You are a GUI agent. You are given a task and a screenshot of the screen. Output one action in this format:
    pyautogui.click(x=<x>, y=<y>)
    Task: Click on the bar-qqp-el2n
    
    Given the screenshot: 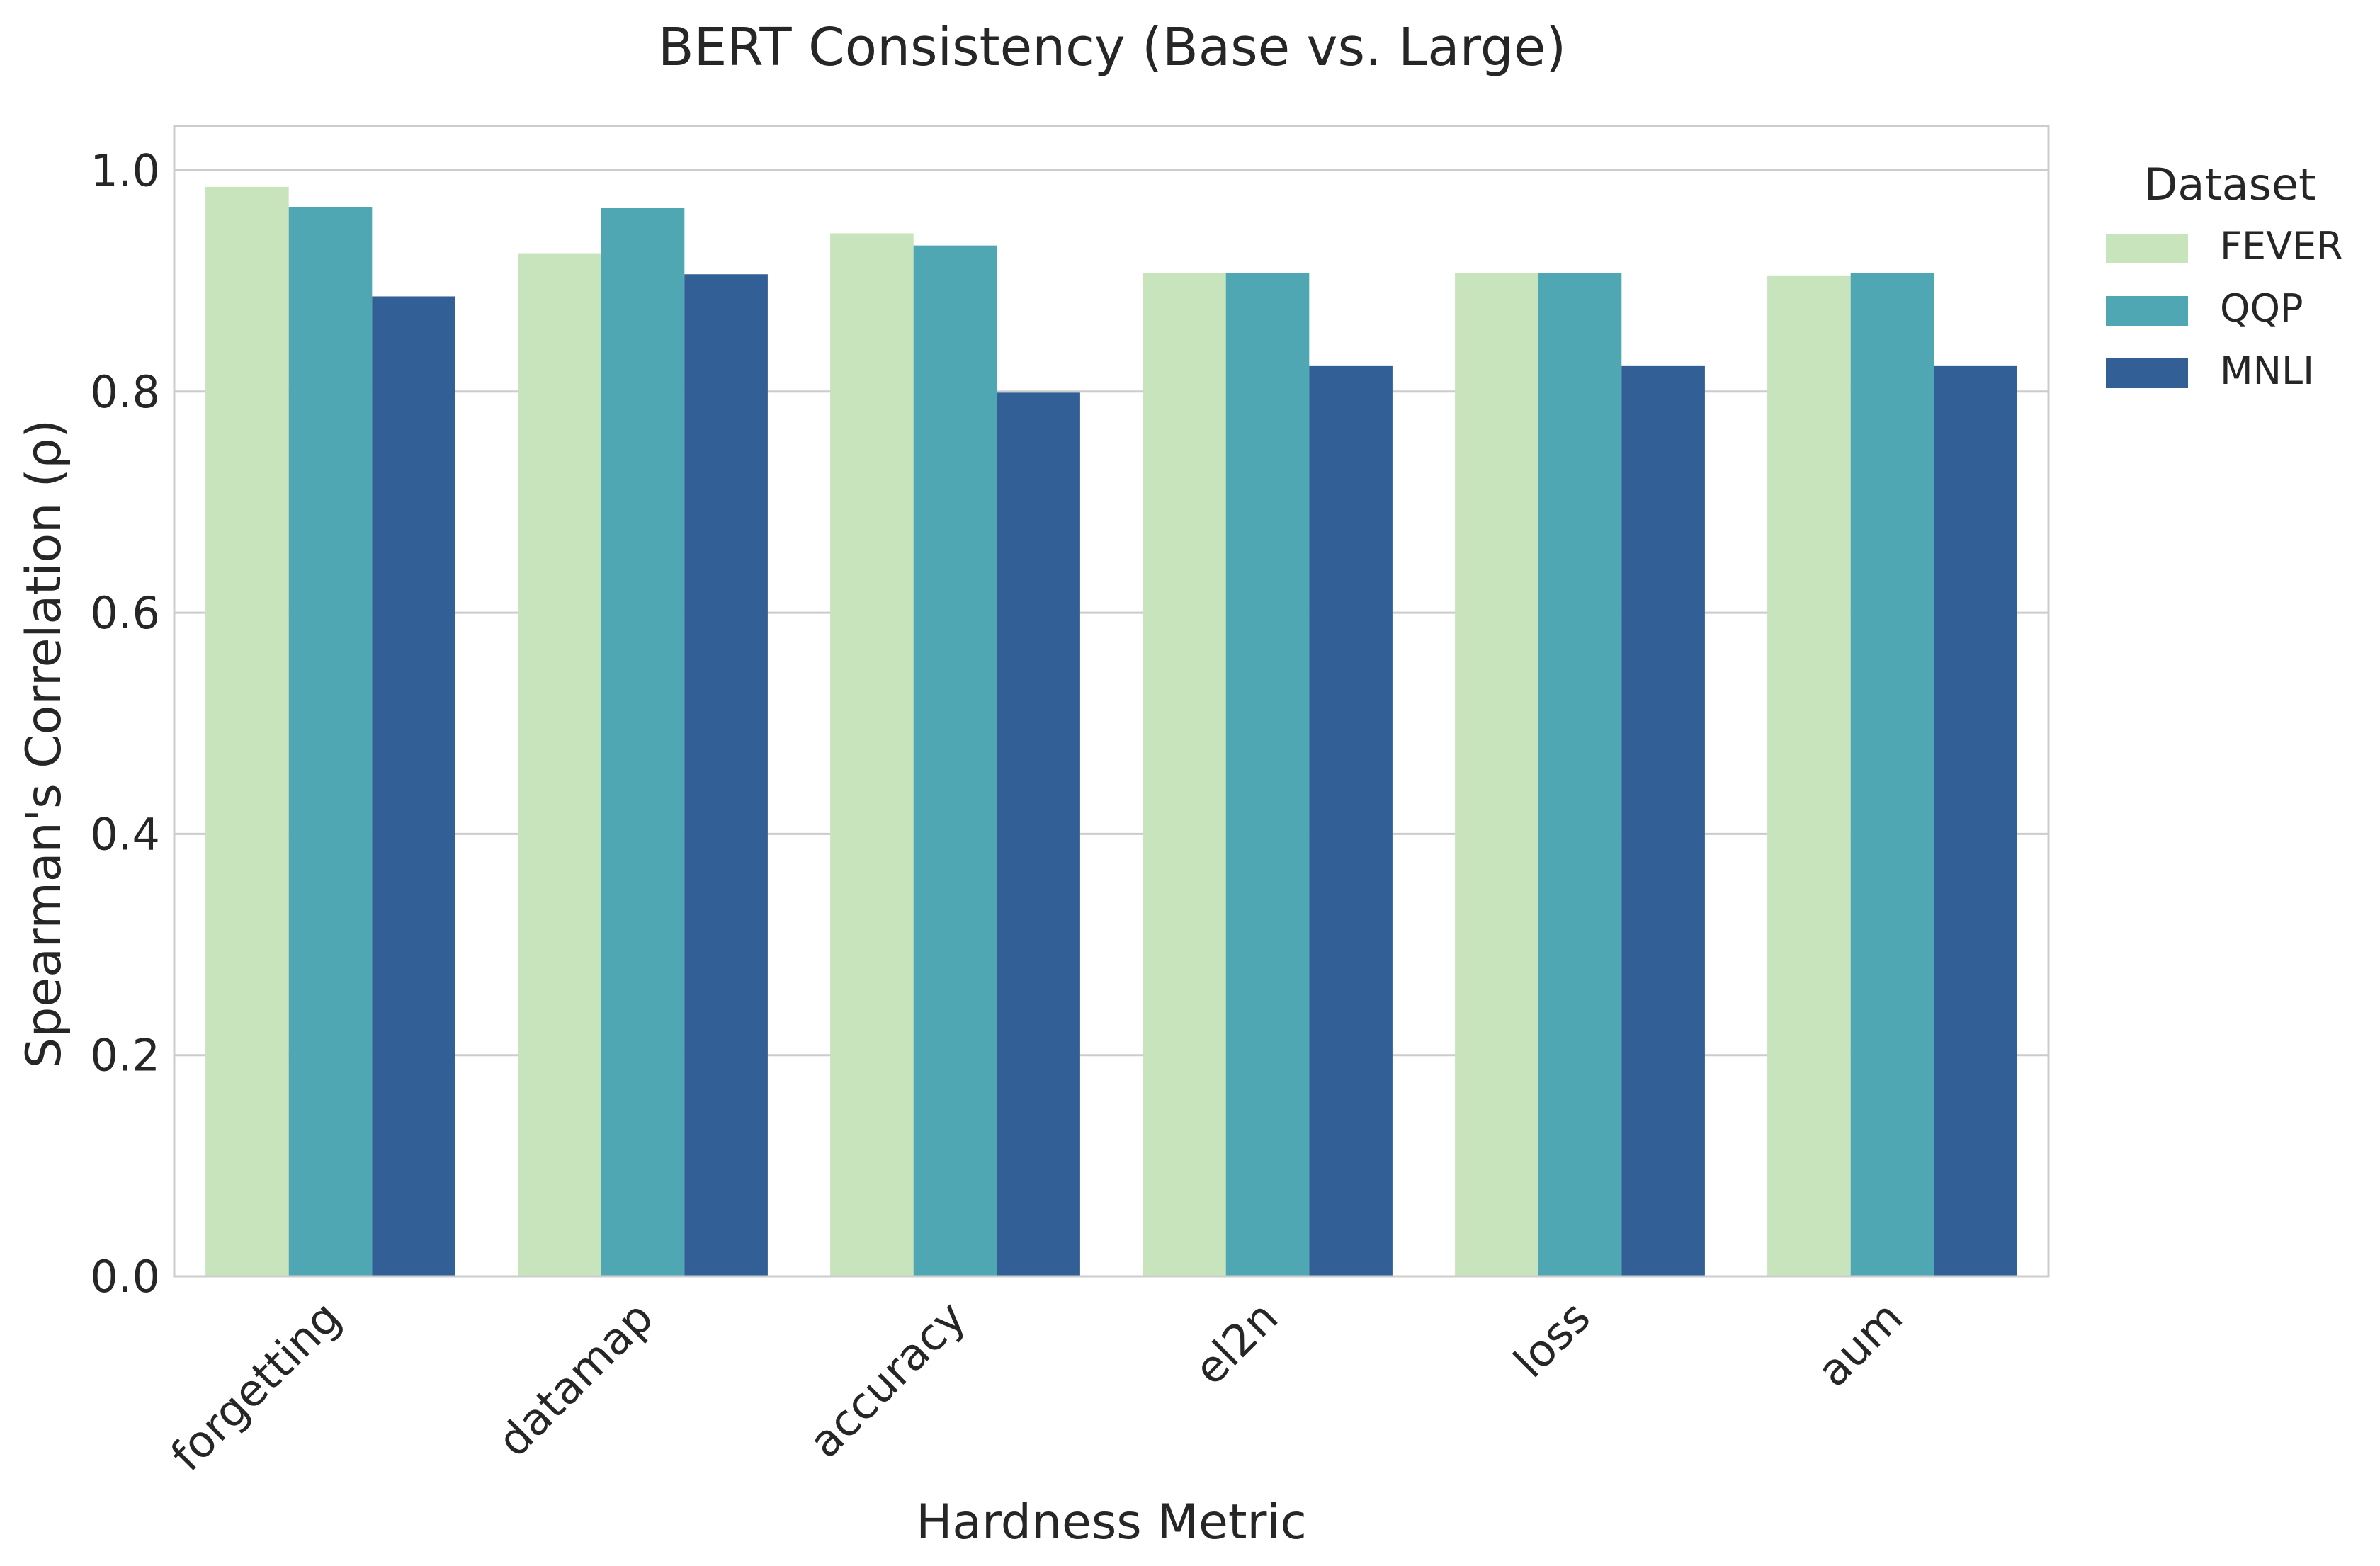 What is the action you would take?
    pyautogui.click(x=1268, y=775)
    